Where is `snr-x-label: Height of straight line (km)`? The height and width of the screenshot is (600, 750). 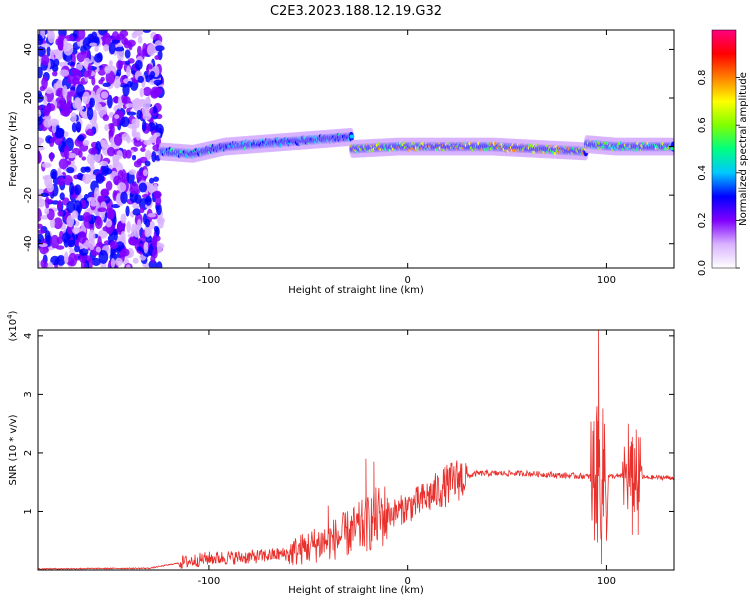
snr-x-label: Height of straight line (km) is located at coordinates (356, 590).